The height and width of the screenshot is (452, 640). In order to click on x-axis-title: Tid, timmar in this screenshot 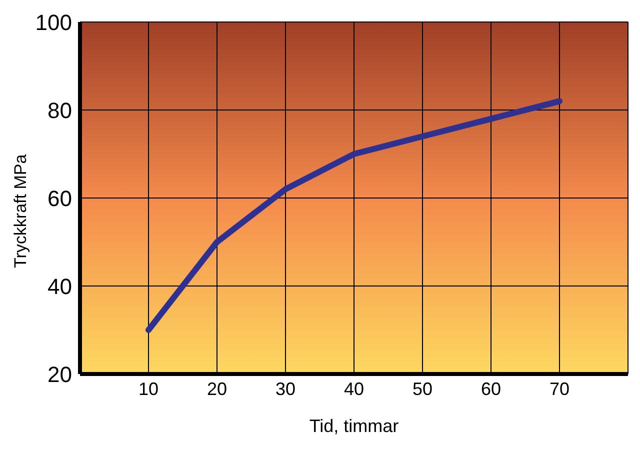, I will do `click(354, 426)`.